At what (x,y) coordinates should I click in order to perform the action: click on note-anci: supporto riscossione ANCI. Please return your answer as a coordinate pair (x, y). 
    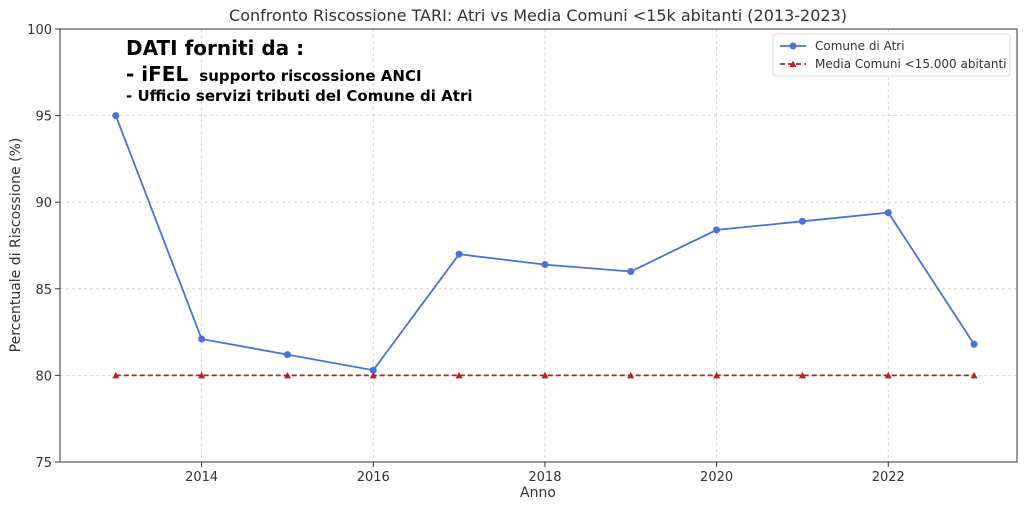
    Looking at the image, I should click on (310, 76).